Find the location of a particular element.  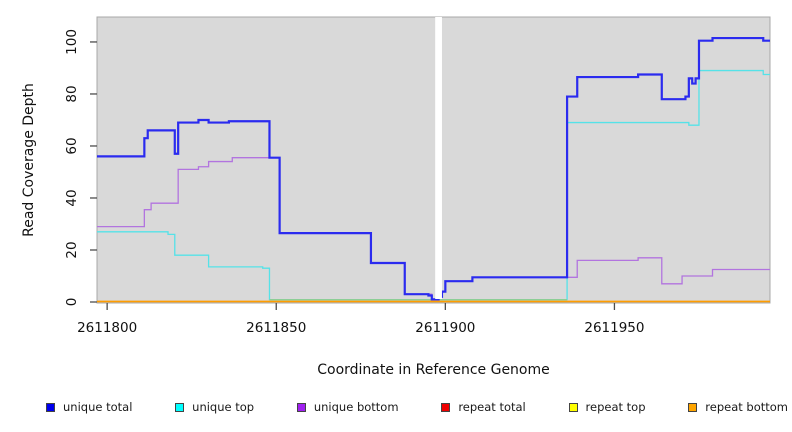

legend-item-unique-total: unique total is located at coordinates (89, 407).